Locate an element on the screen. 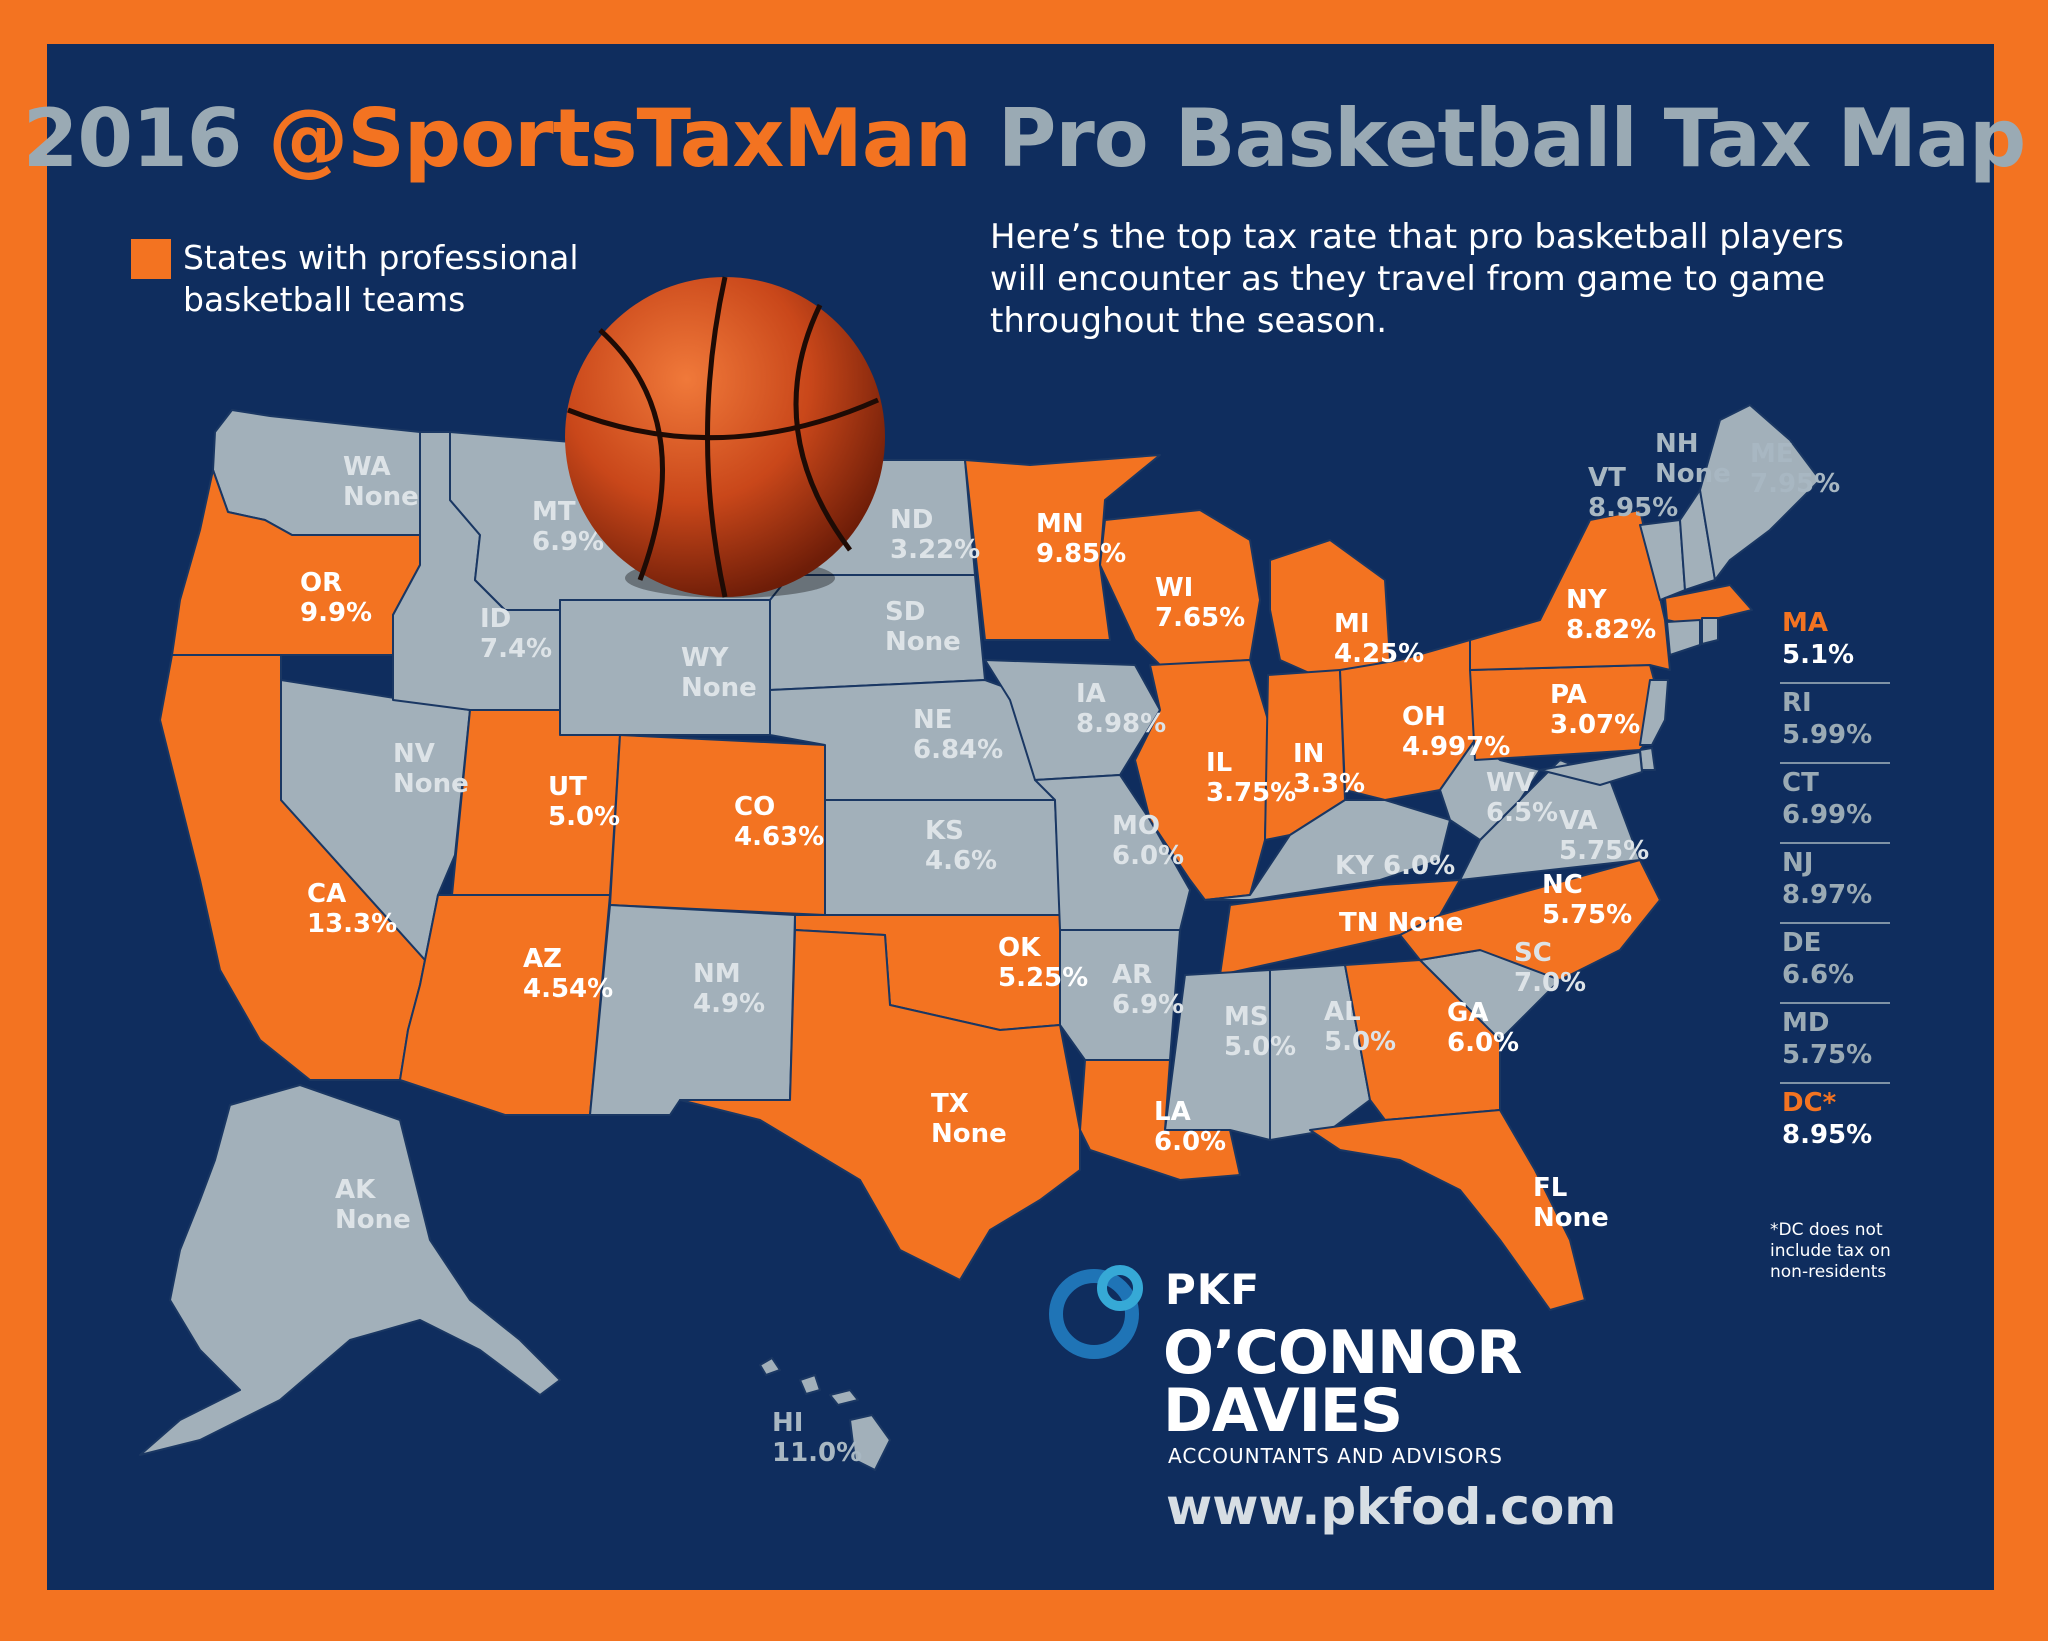 The height and width of the screenshot is (1641, 2048). state-abbr: ND is located at coordinates (911, 520).